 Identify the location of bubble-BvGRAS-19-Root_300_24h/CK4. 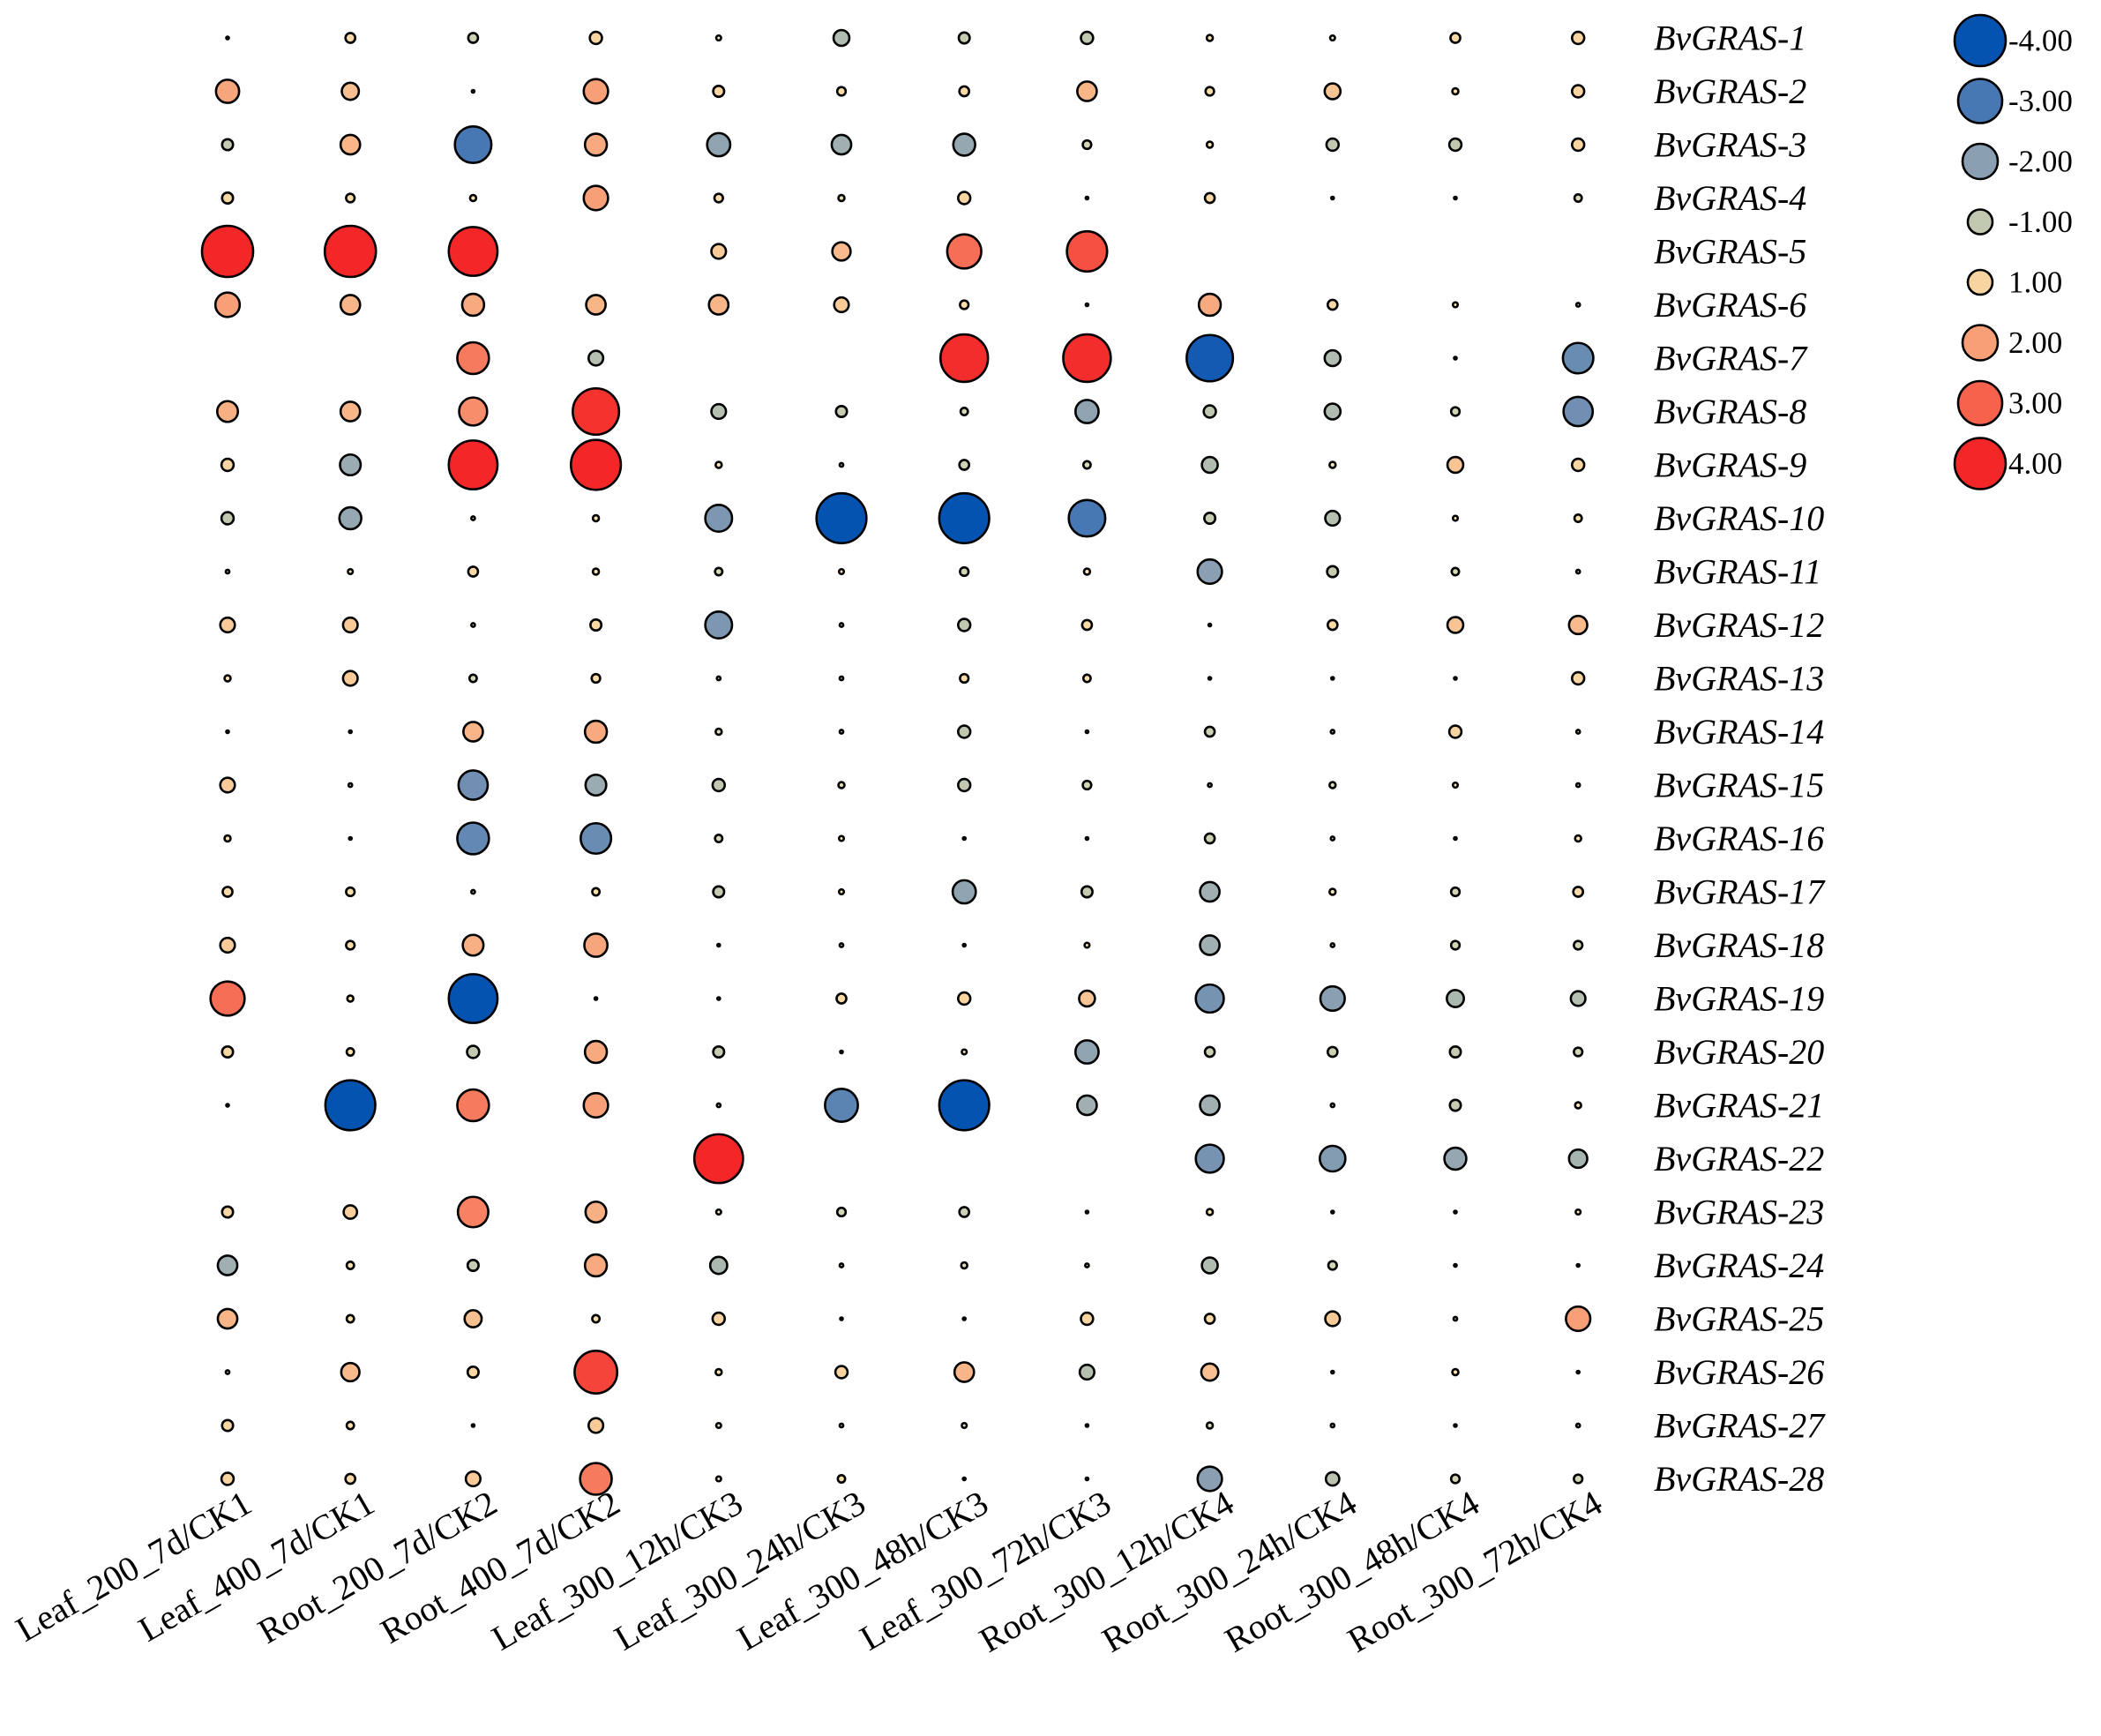
(1332, 998).